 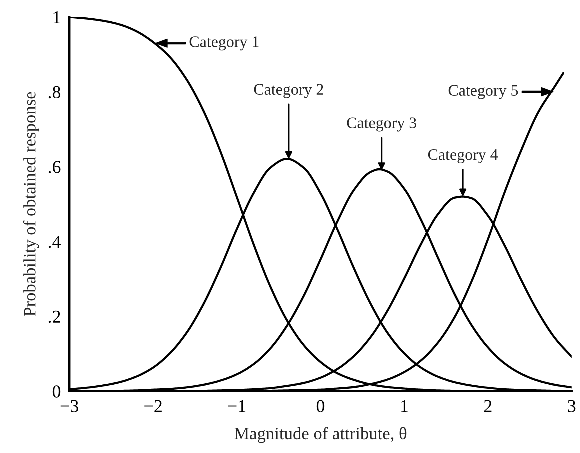 I want to click on x-tick-label: −2, so click(x=153, y=406).